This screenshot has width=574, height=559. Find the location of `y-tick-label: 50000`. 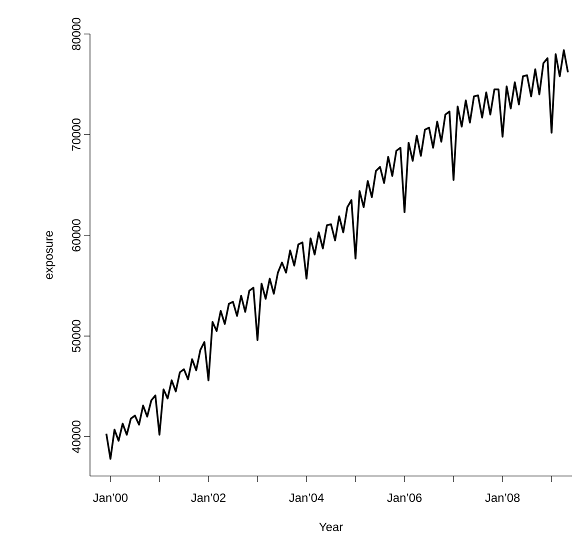

y-tick-label: 50000 is located at coordinates (76, 336).